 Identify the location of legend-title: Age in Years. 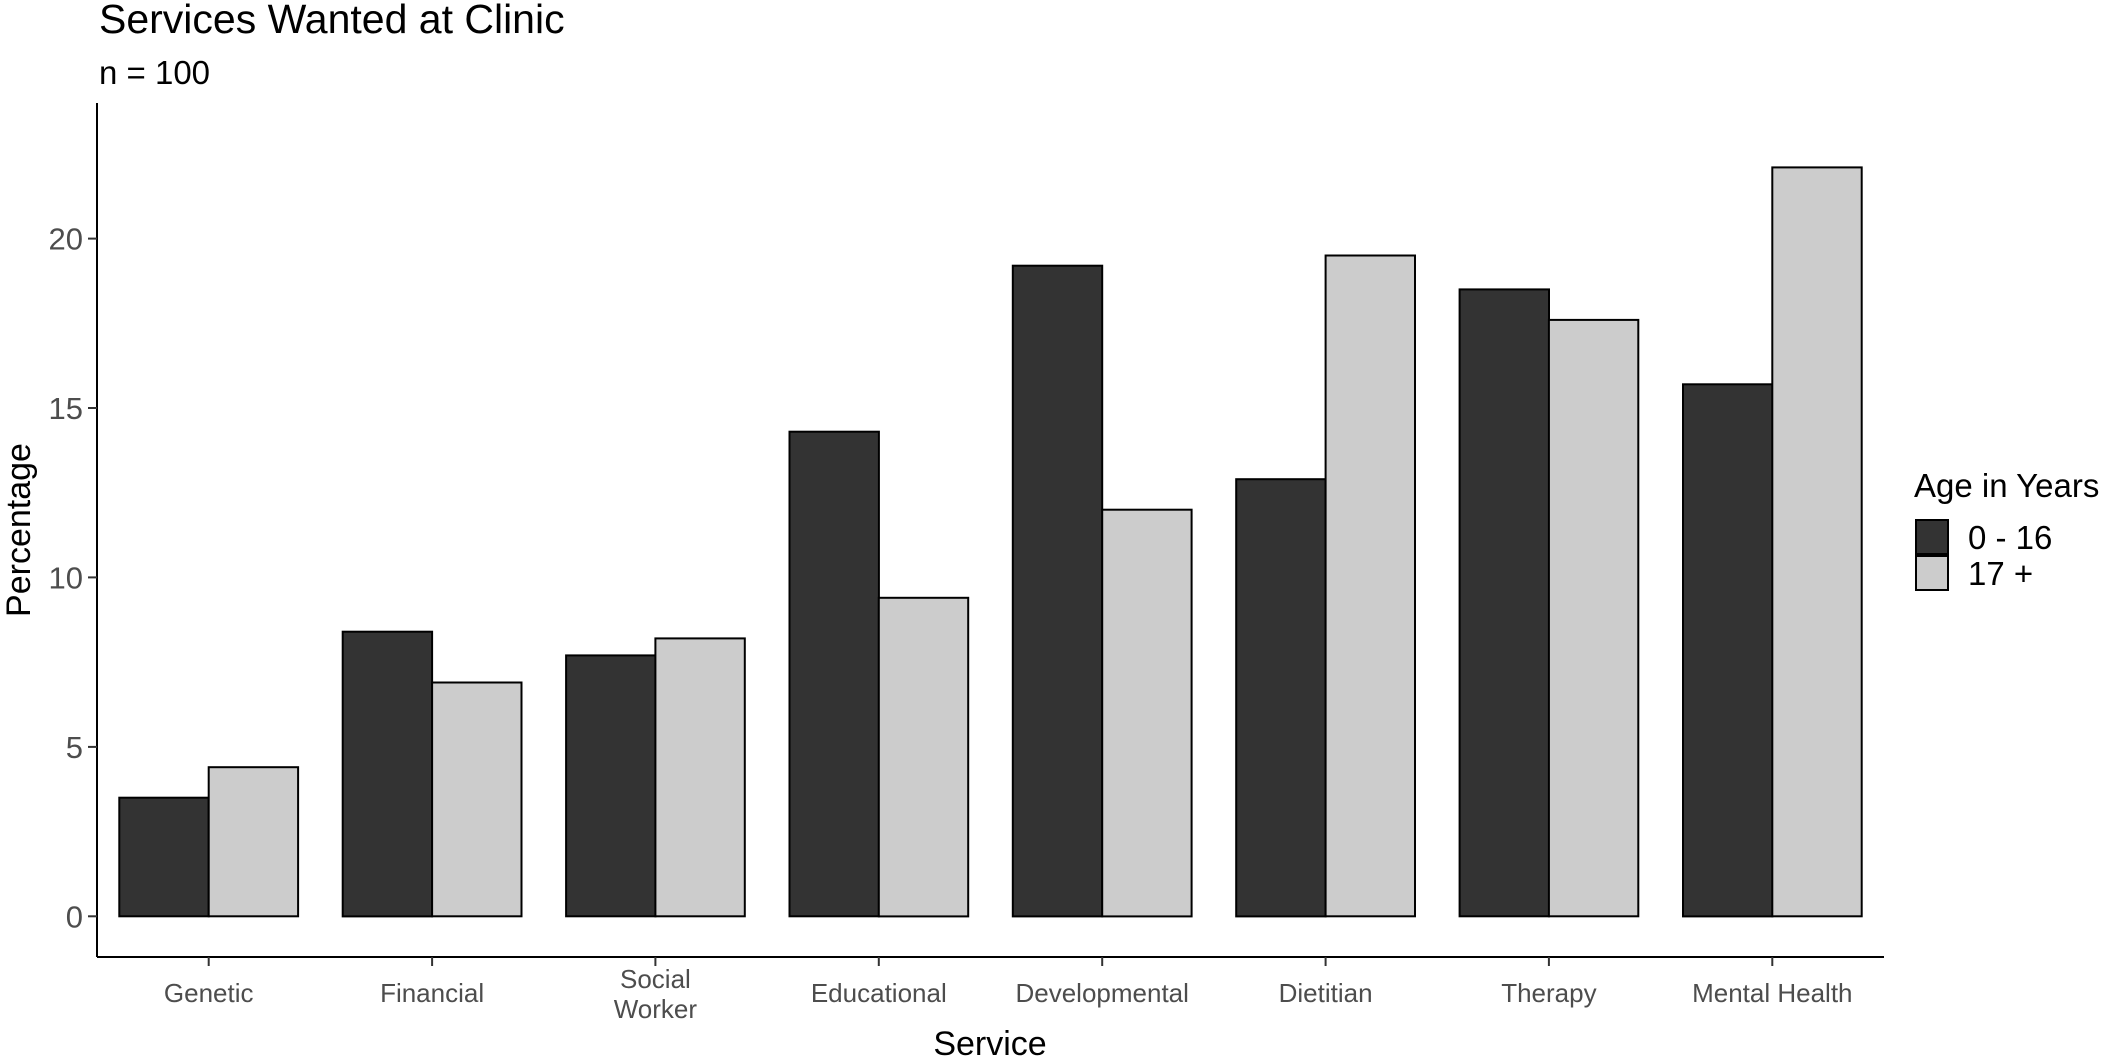
(2006, 485).